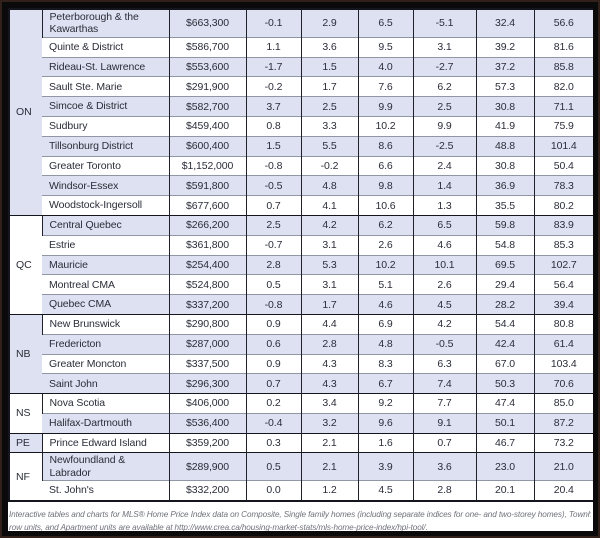  Describe the element at coordinates (563, 343) in the screenshot. I see `pct-change-cell: 61.4` at that location.